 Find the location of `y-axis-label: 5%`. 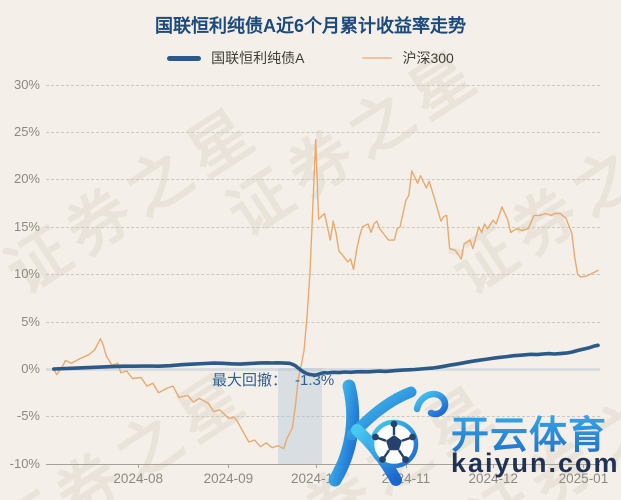

y-axis-label: 5% is located at coordinates (30, 321).